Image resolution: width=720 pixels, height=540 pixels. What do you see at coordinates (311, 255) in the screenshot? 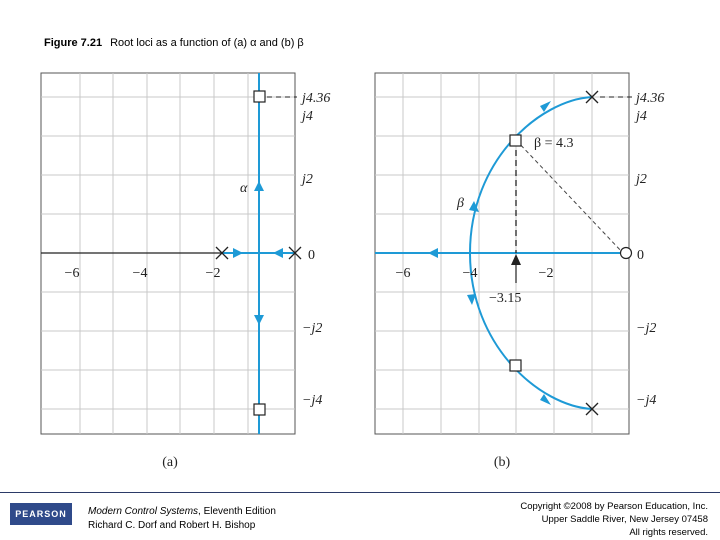
I see `panel-a-xtick-4: 0` at bounding box center [311, 255].